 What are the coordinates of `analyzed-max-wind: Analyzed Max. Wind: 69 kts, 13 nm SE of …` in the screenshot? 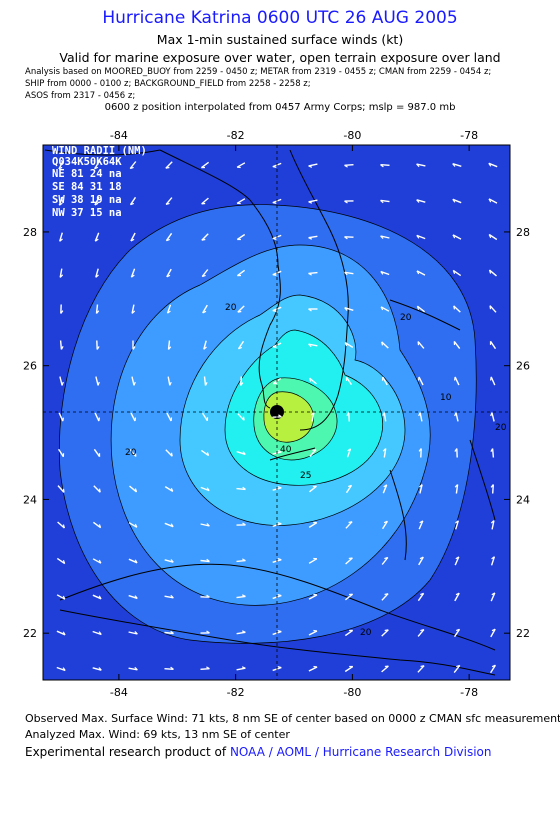 It's located at (157, 734).